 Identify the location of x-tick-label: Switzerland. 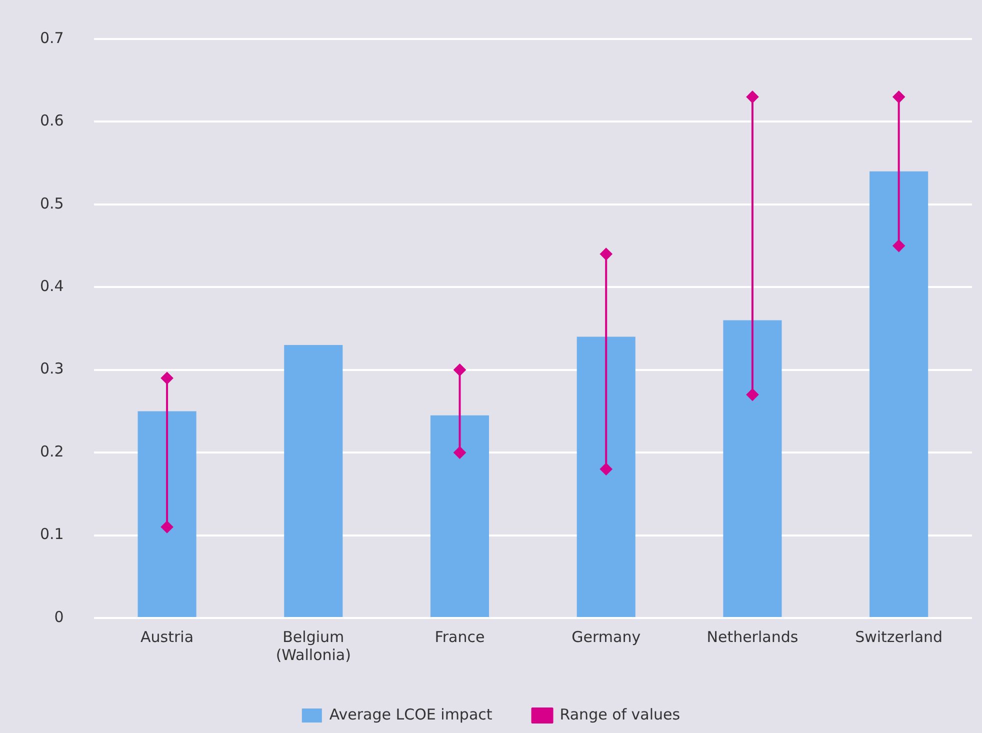
(899, 637).